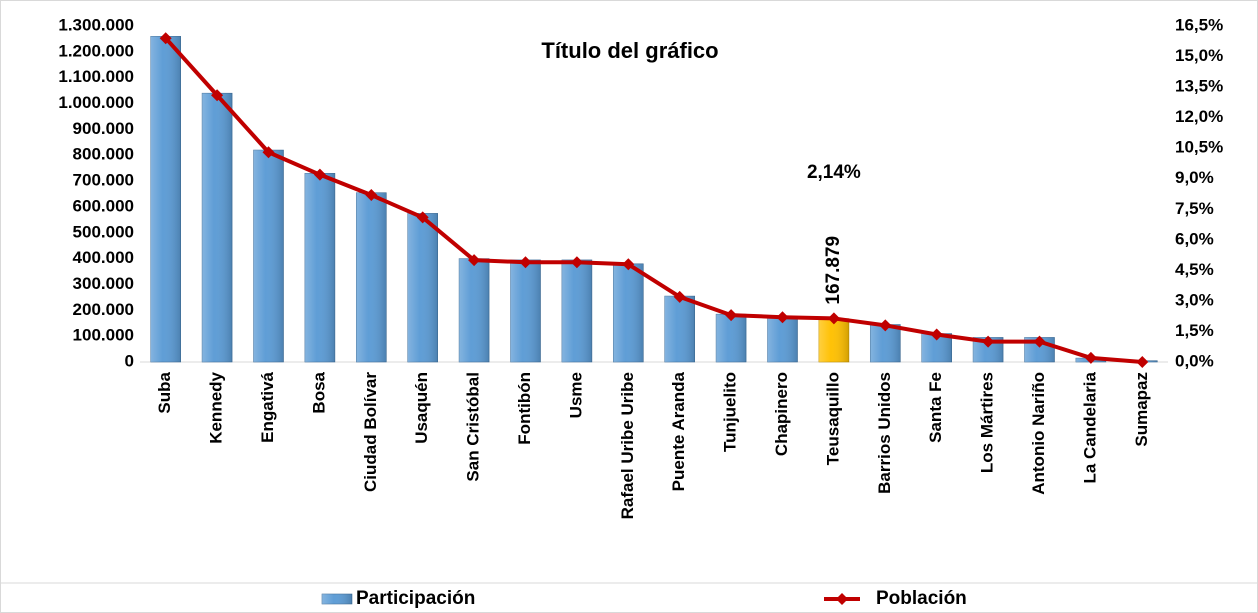 Image resolution: width=1258 pixels, height=613 pixels. I want to click on y2-tick-label: 16,5%, so click(1199, 24).